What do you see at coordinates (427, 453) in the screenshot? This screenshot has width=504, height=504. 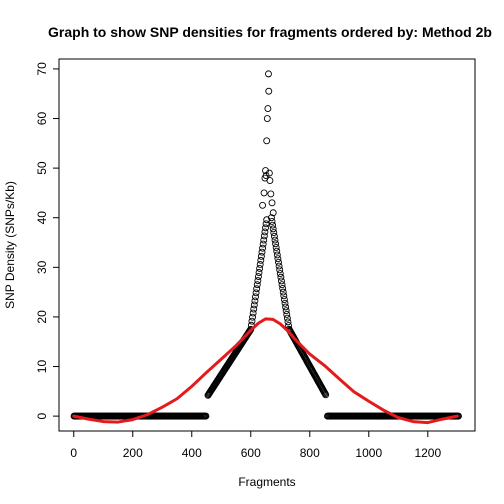 I see `x-tick-label: 1200` at bounding box center [427, 453].